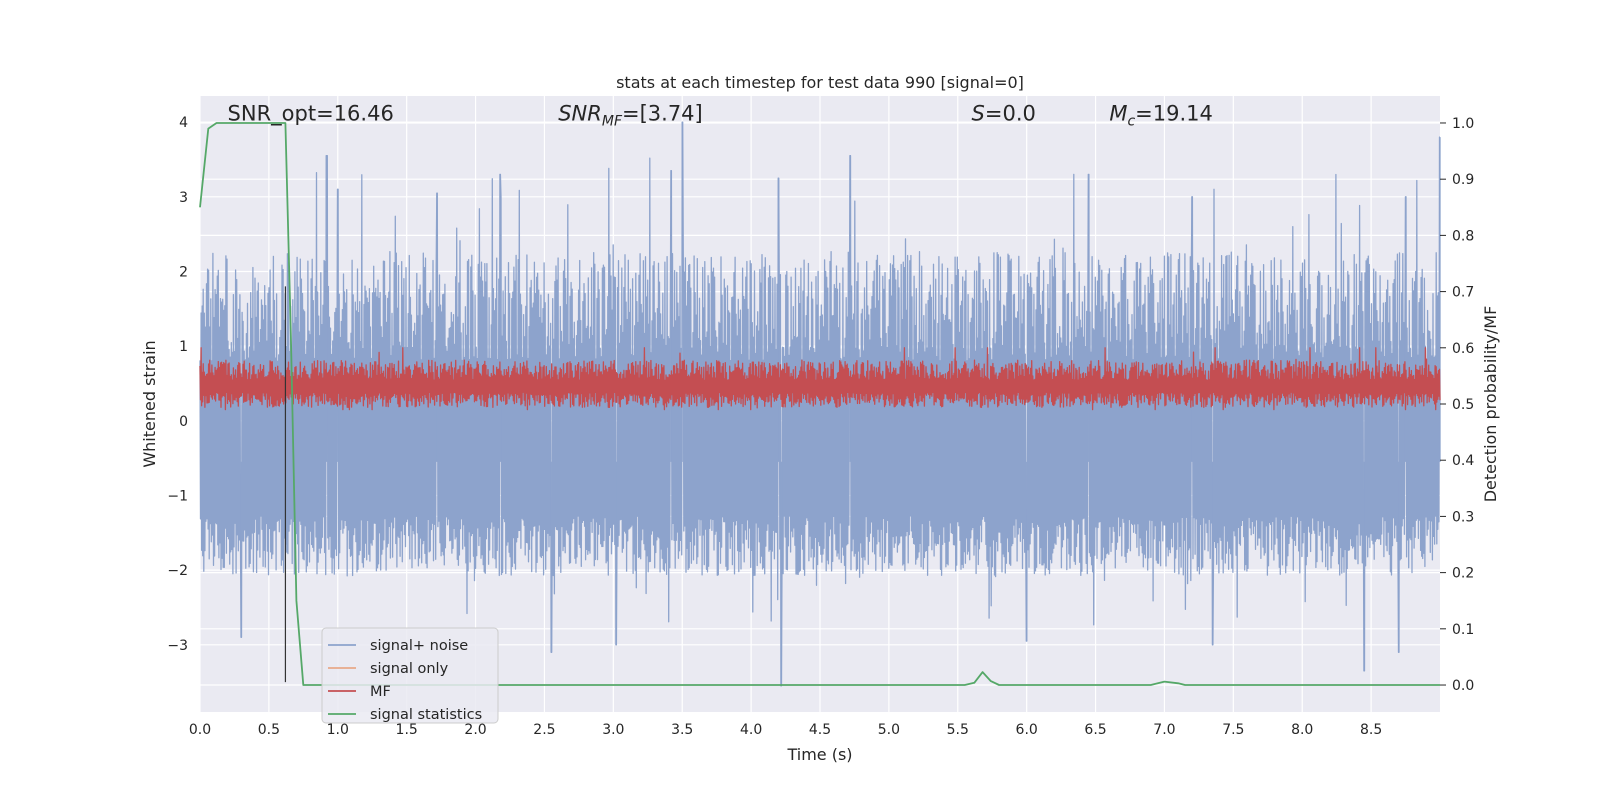 The image size is (1600, 800). I want to click on y2-tick-label: 0.8, so click(1463, 236).